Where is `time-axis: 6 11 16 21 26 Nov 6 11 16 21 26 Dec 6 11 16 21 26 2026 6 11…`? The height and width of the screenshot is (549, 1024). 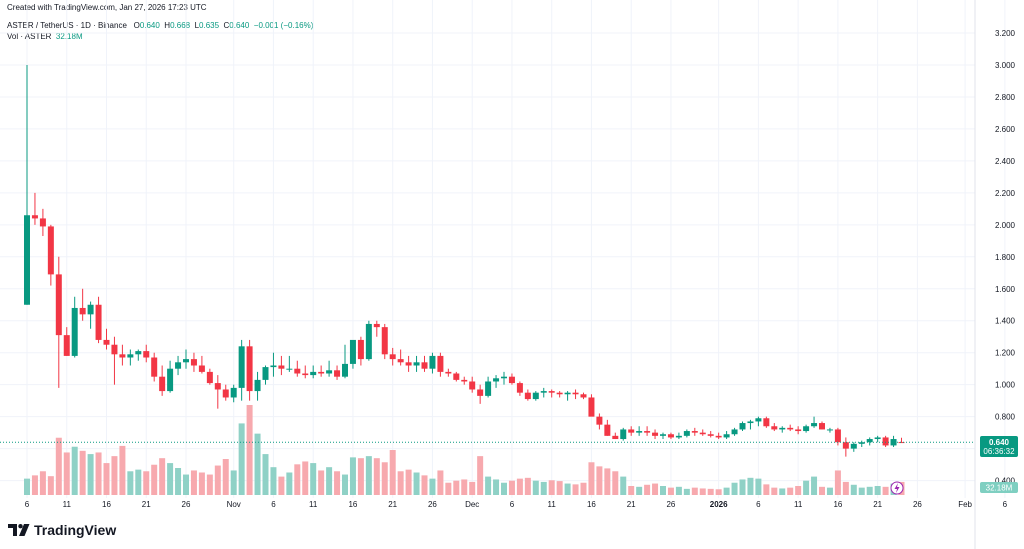
time-axis: 6 11 16 21 26 Nov 6 11 16 21 26 Dec 6 11 16 21 26 2026 6 11… is located at coordinates (516, 504).